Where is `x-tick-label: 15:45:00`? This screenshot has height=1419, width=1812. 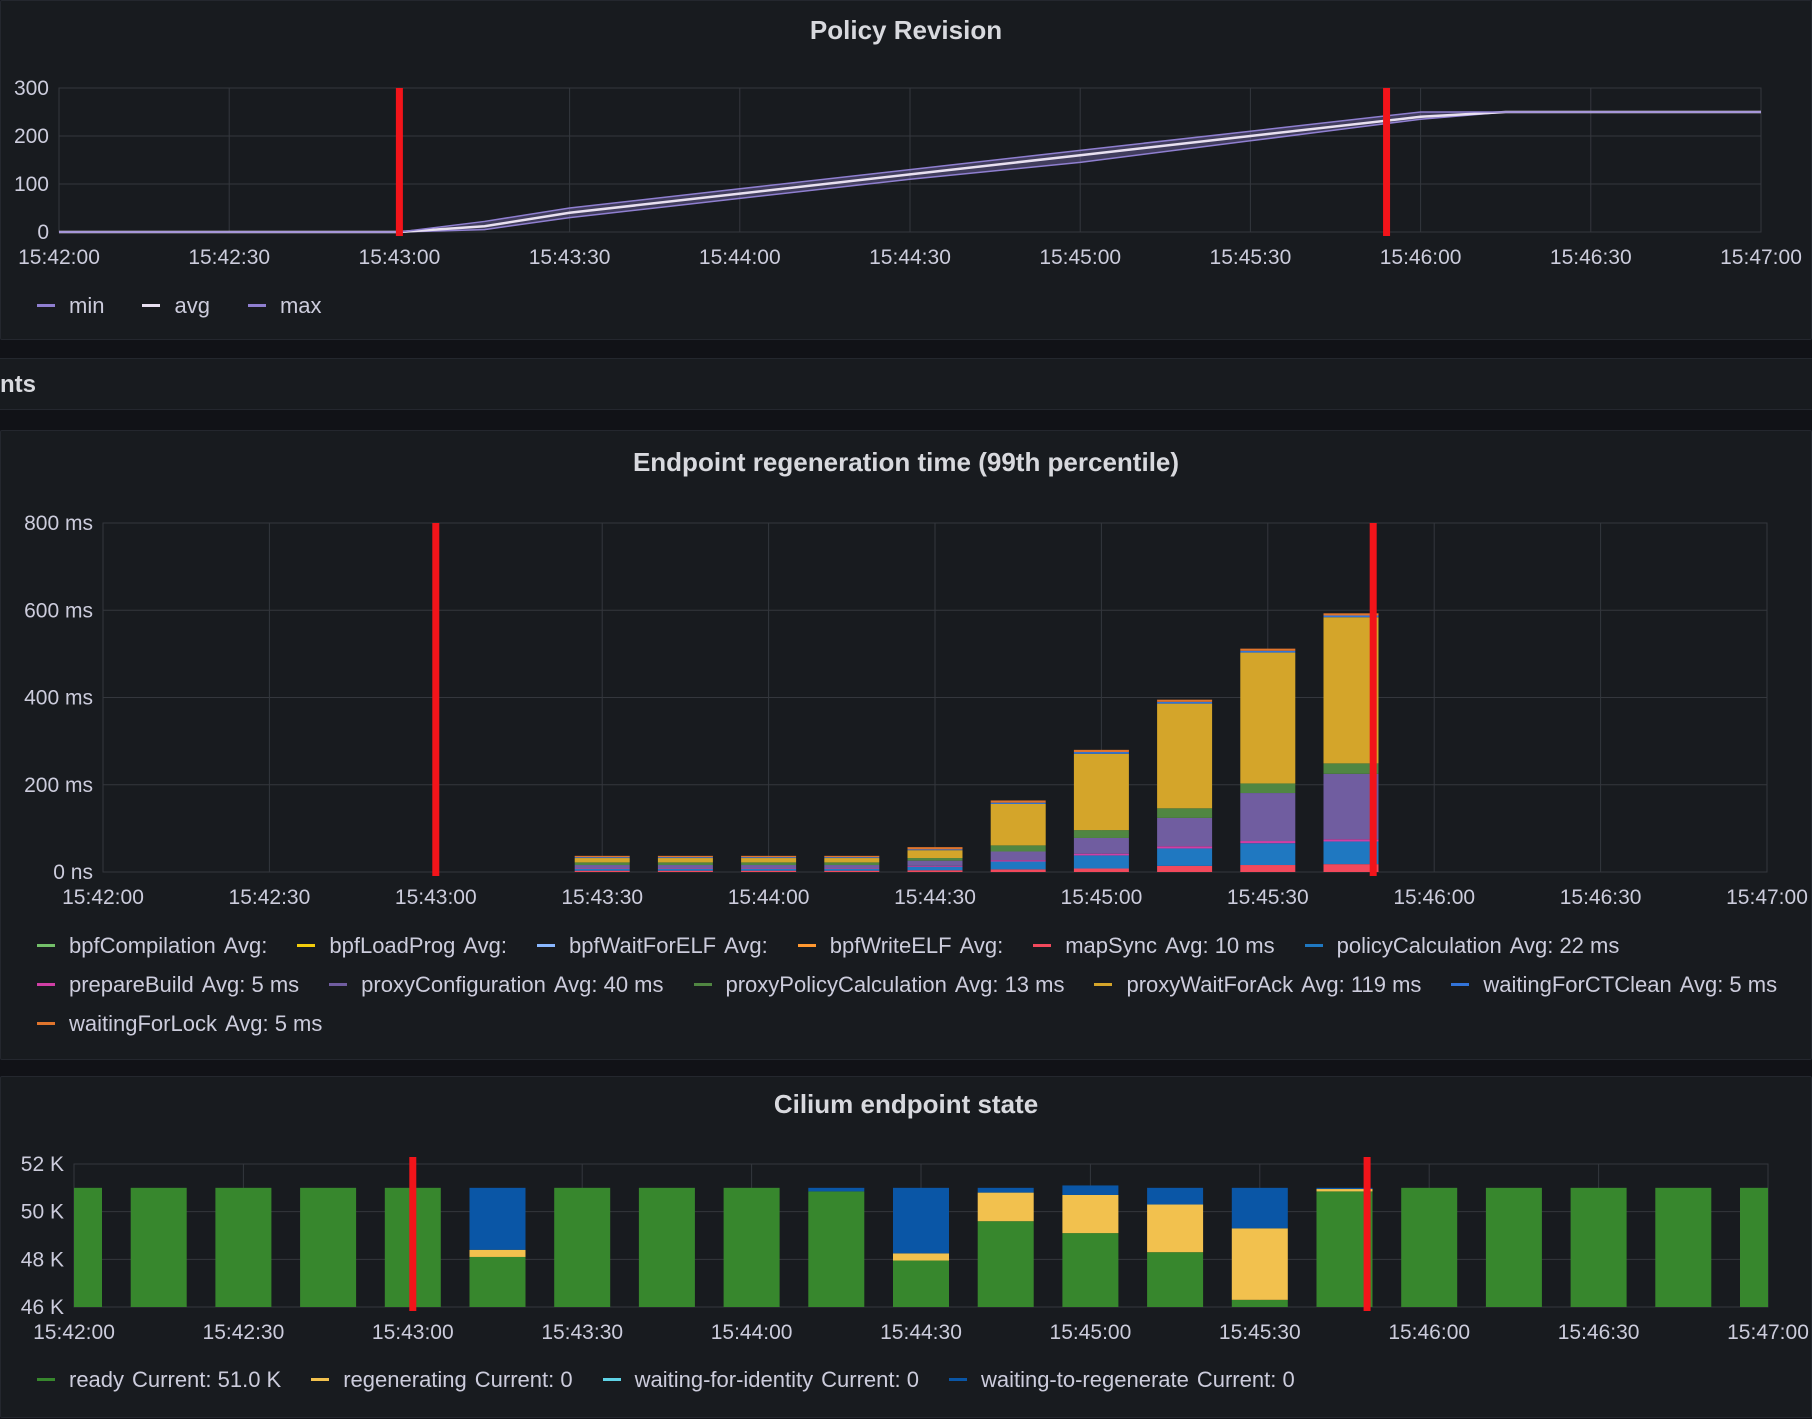 x-tick-label: 15:45:00 is located at coordinates (1091, 1332).